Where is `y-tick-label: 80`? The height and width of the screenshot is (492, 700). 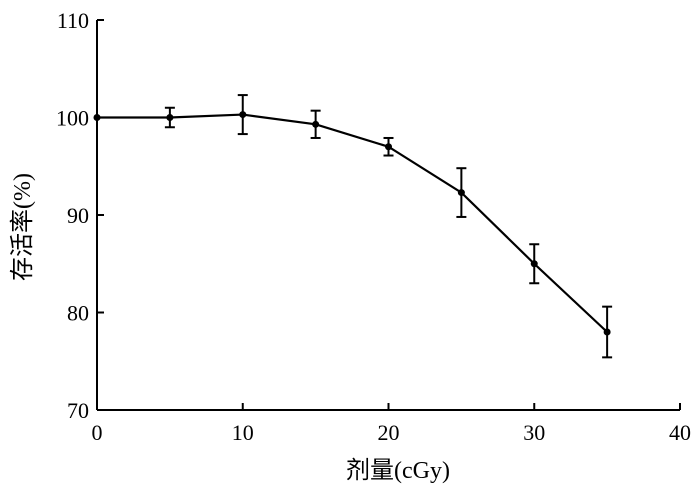 y-tick-label: 80 is located at coordinates (78, 313).